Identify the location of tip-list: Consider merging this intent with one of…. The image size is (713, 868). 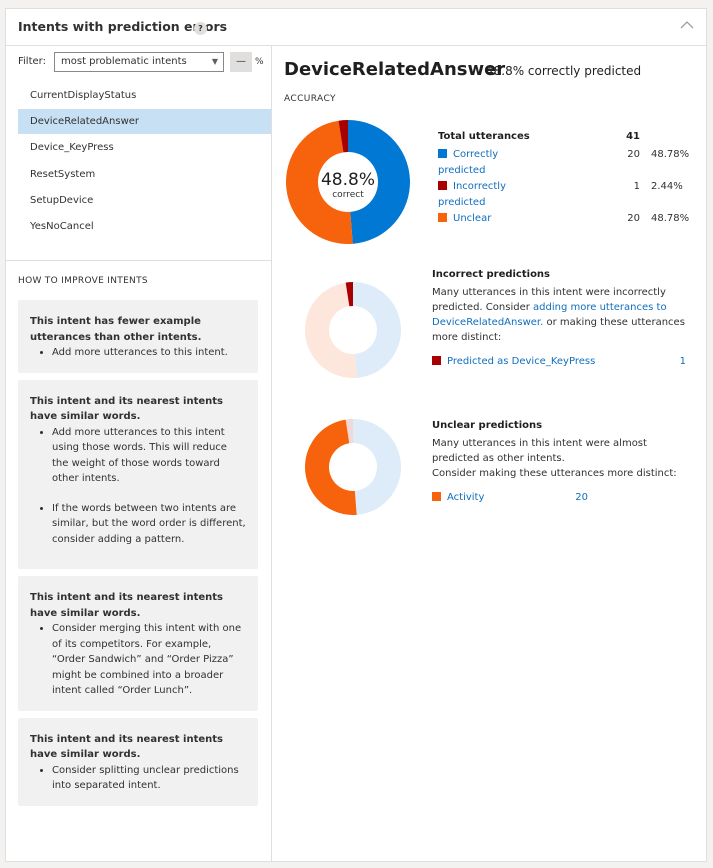
(138, 660).